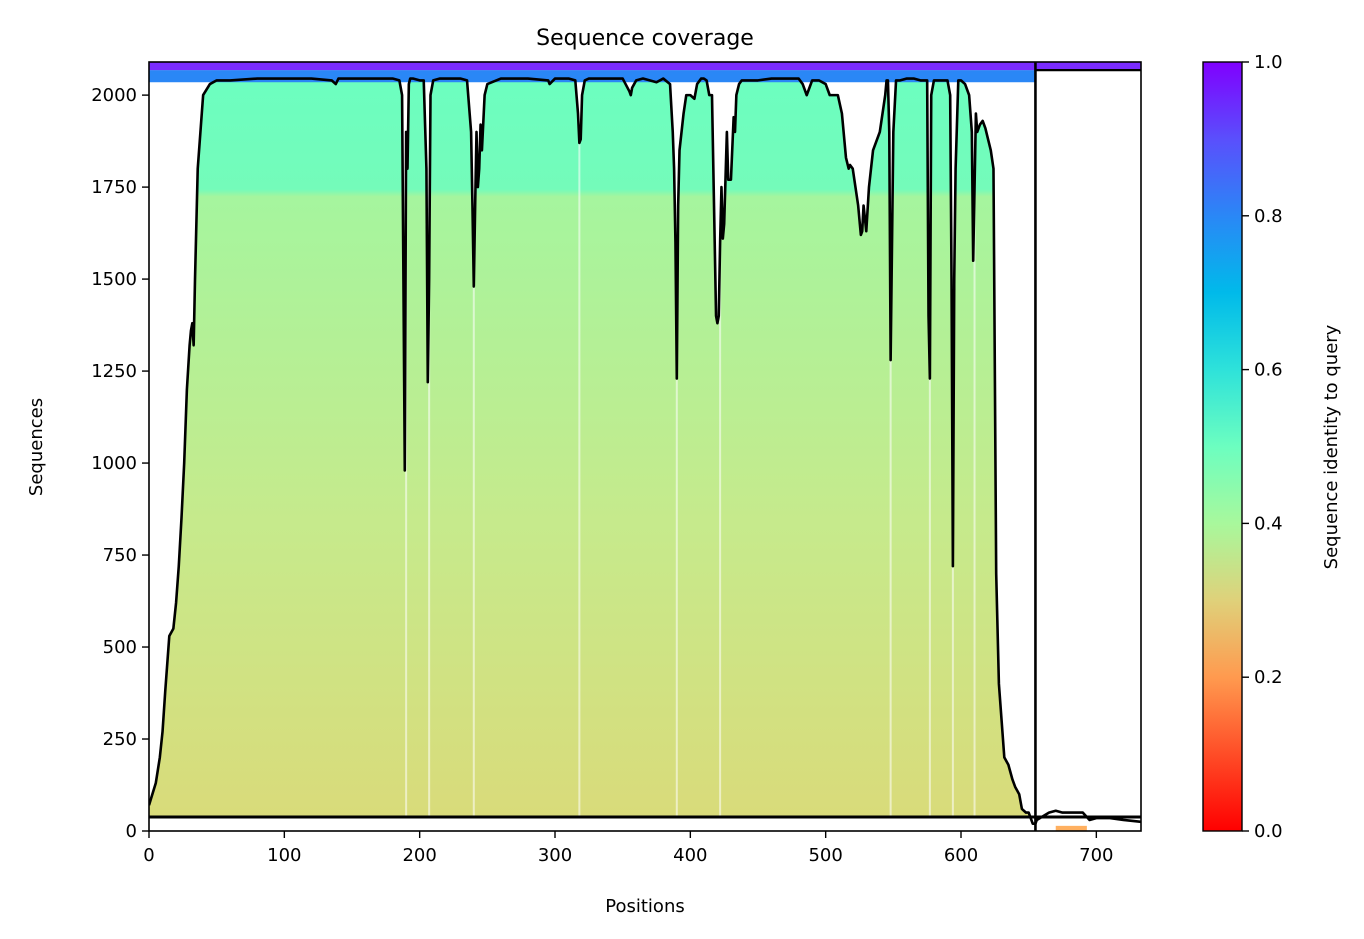 The height and width of the screenshot is (939, 1364). Describe the element at coordinates (131, 831) in the screenshot. I see `y-tick-label: 0` at that location.